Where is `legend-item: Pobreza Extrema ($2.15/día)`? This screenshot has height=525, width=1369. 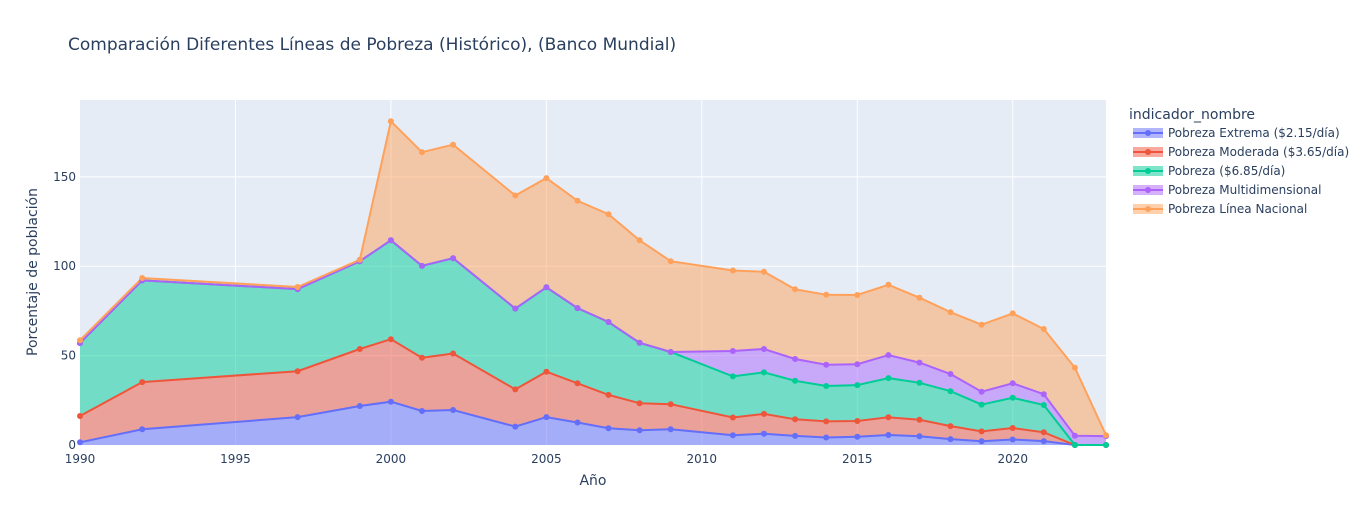
legend-item: Pobreza Extrema ($2.15/día) is located at coordinates (1236, 133).